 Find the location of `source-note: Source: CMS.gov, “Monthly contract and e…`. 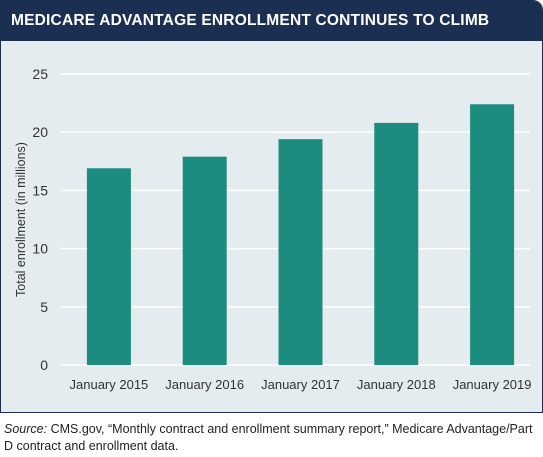

source-note: Source: CMS.gov, “Monthly contract and e… is located at coordinates (272, 438).